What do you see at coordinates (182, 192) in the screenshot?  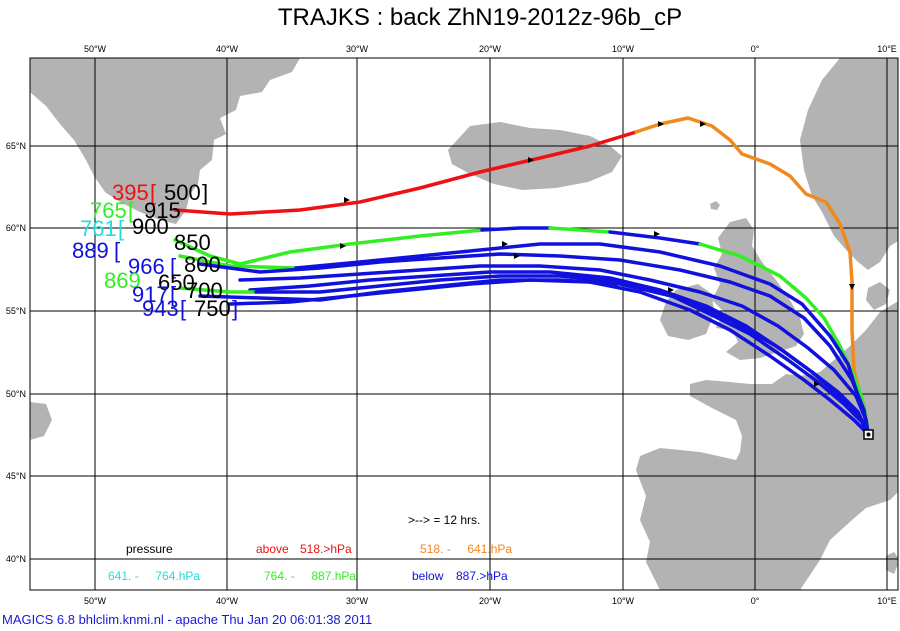 I see `start-level-label: 500` at bounding box center [182, 192].